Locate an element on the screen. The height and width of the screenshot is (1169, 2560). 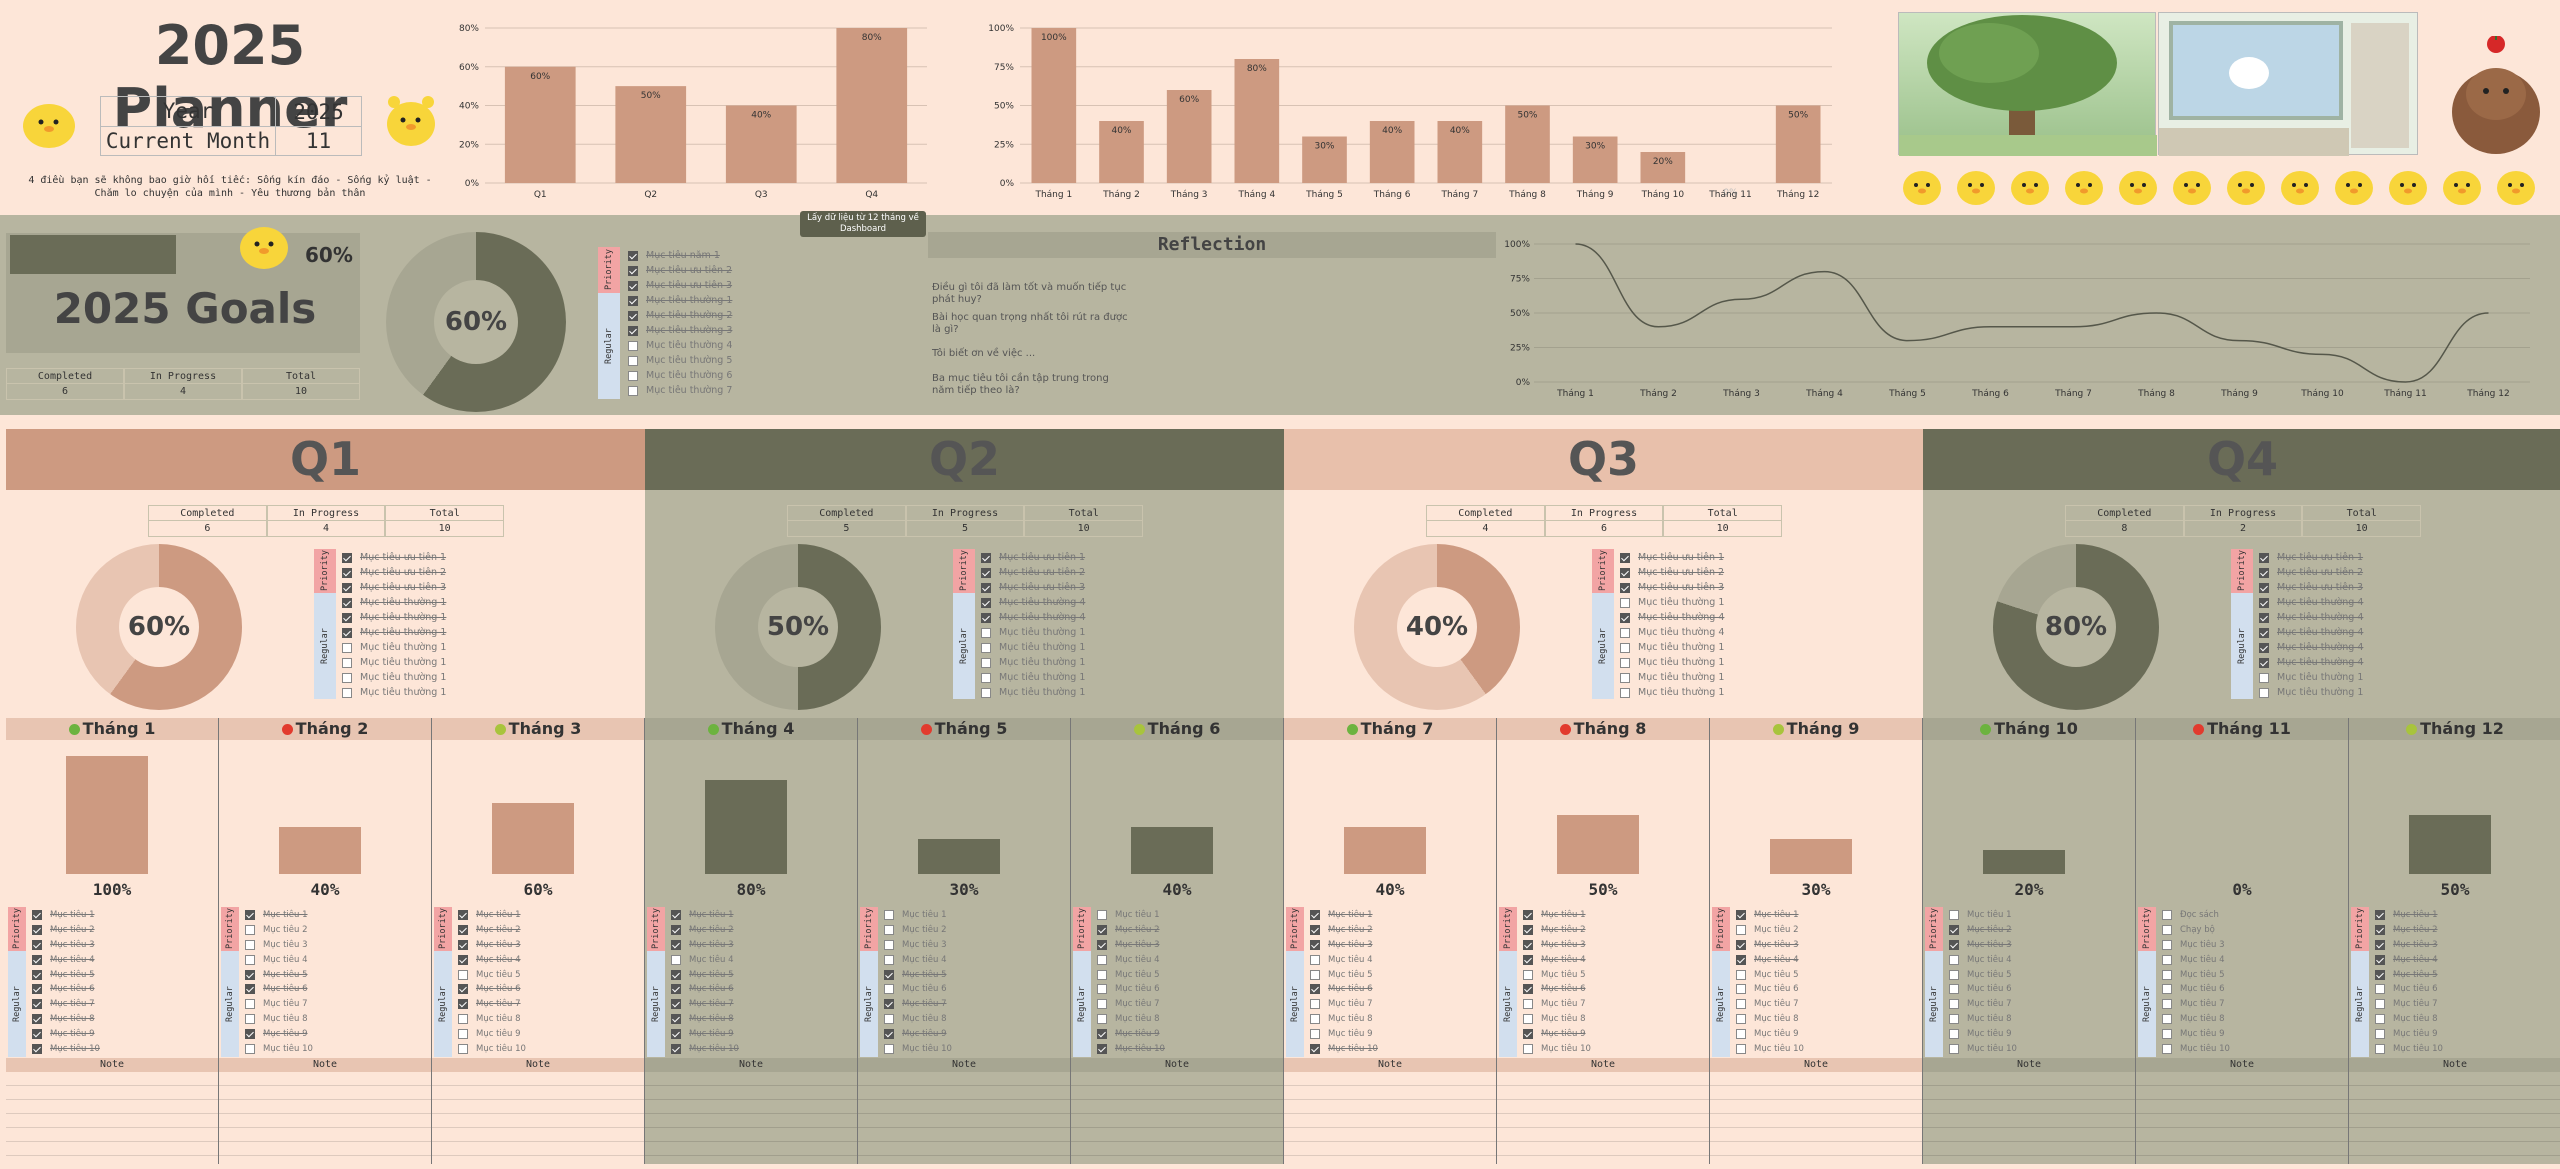
dashboard-sync-button: Lấy dữ liệu từ 12 tháng về Dashboard is located at coordinates (863, 224).